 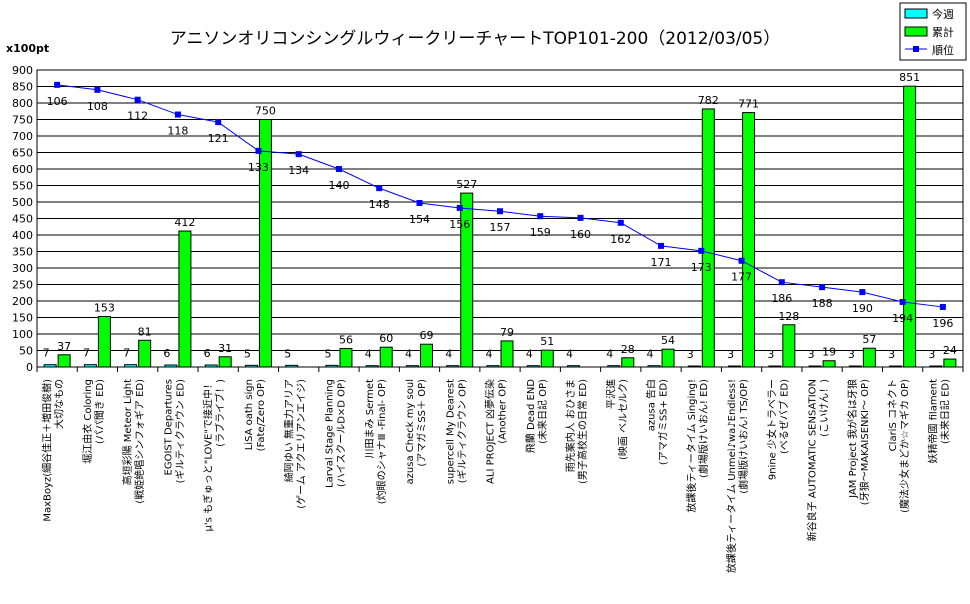 What do you see at coordinates (507, 332) in the screenshot?
I see `data-label-cumulative: 79` at bounding box center [507, 332].